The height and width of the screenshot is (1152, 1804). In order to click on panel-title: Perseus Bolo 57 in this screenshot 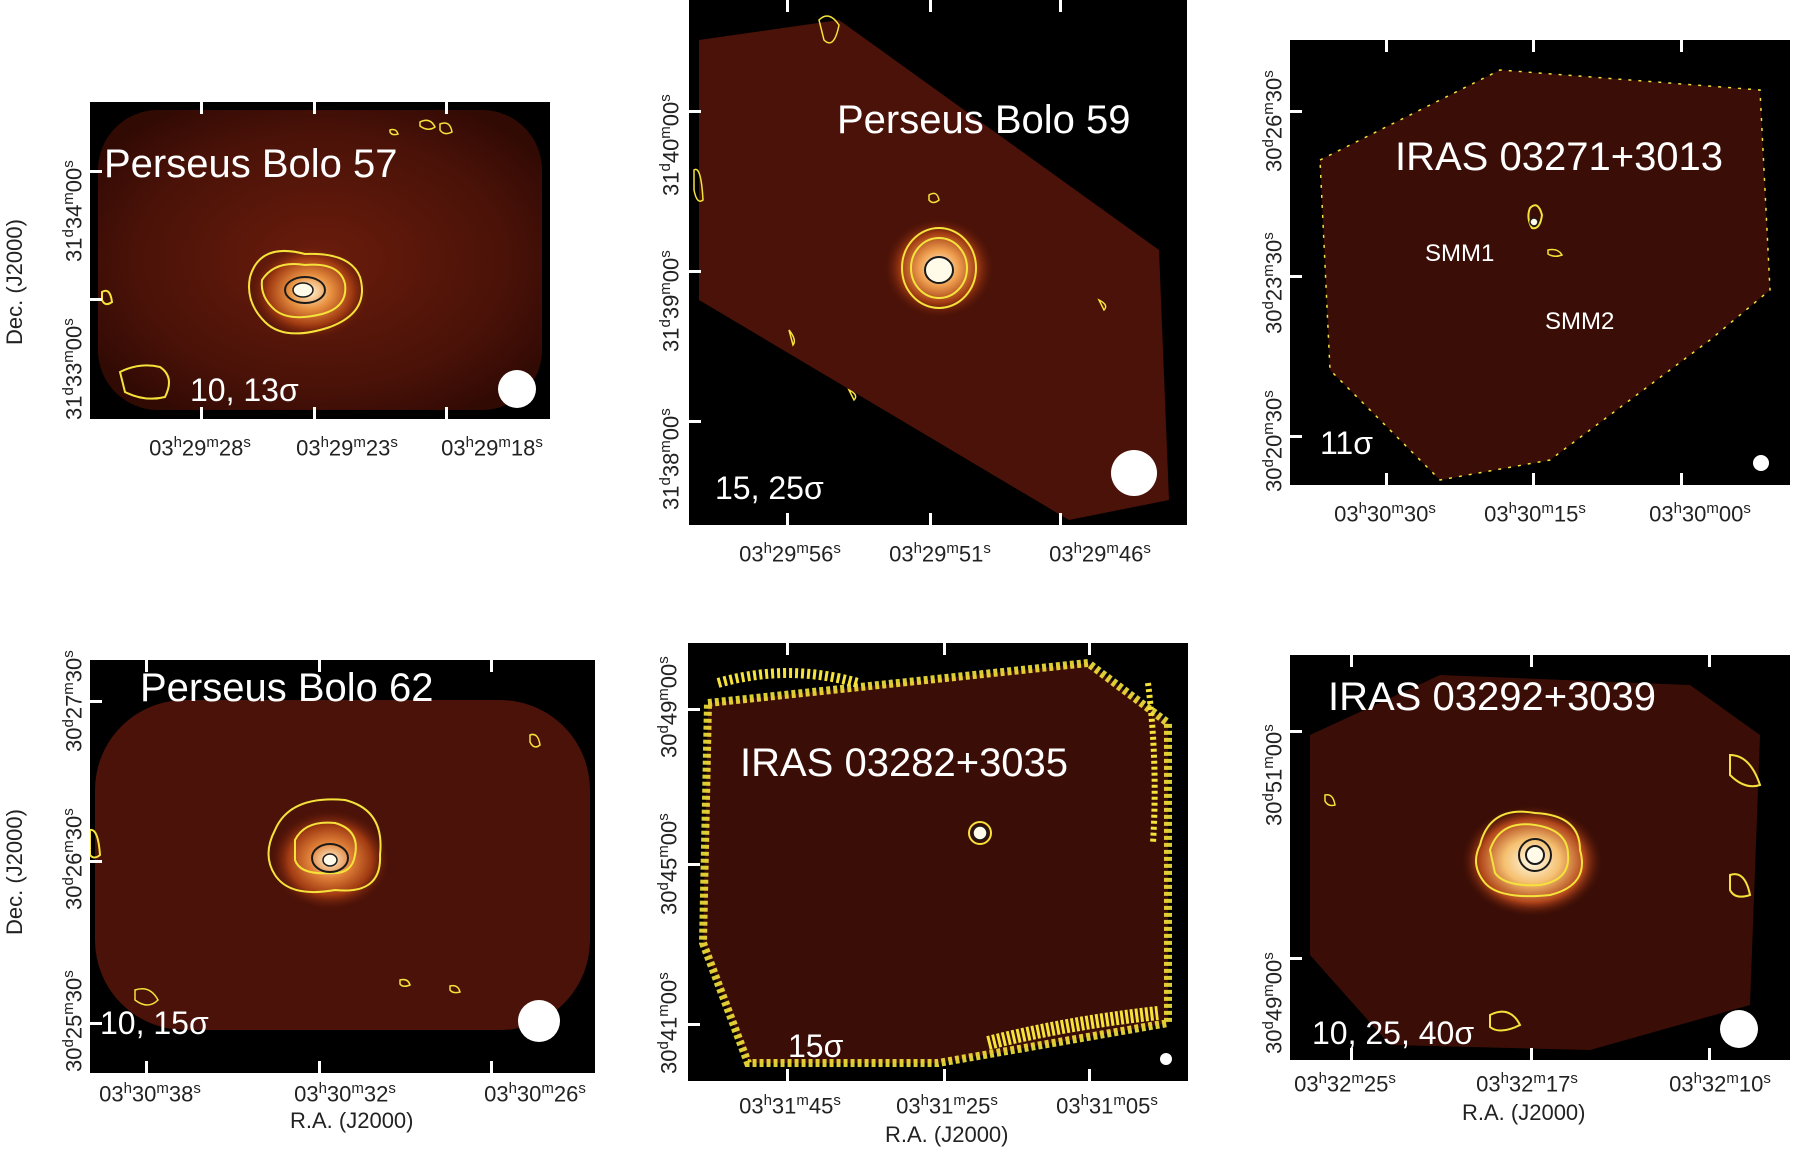, I will do `click(251, 164)`.